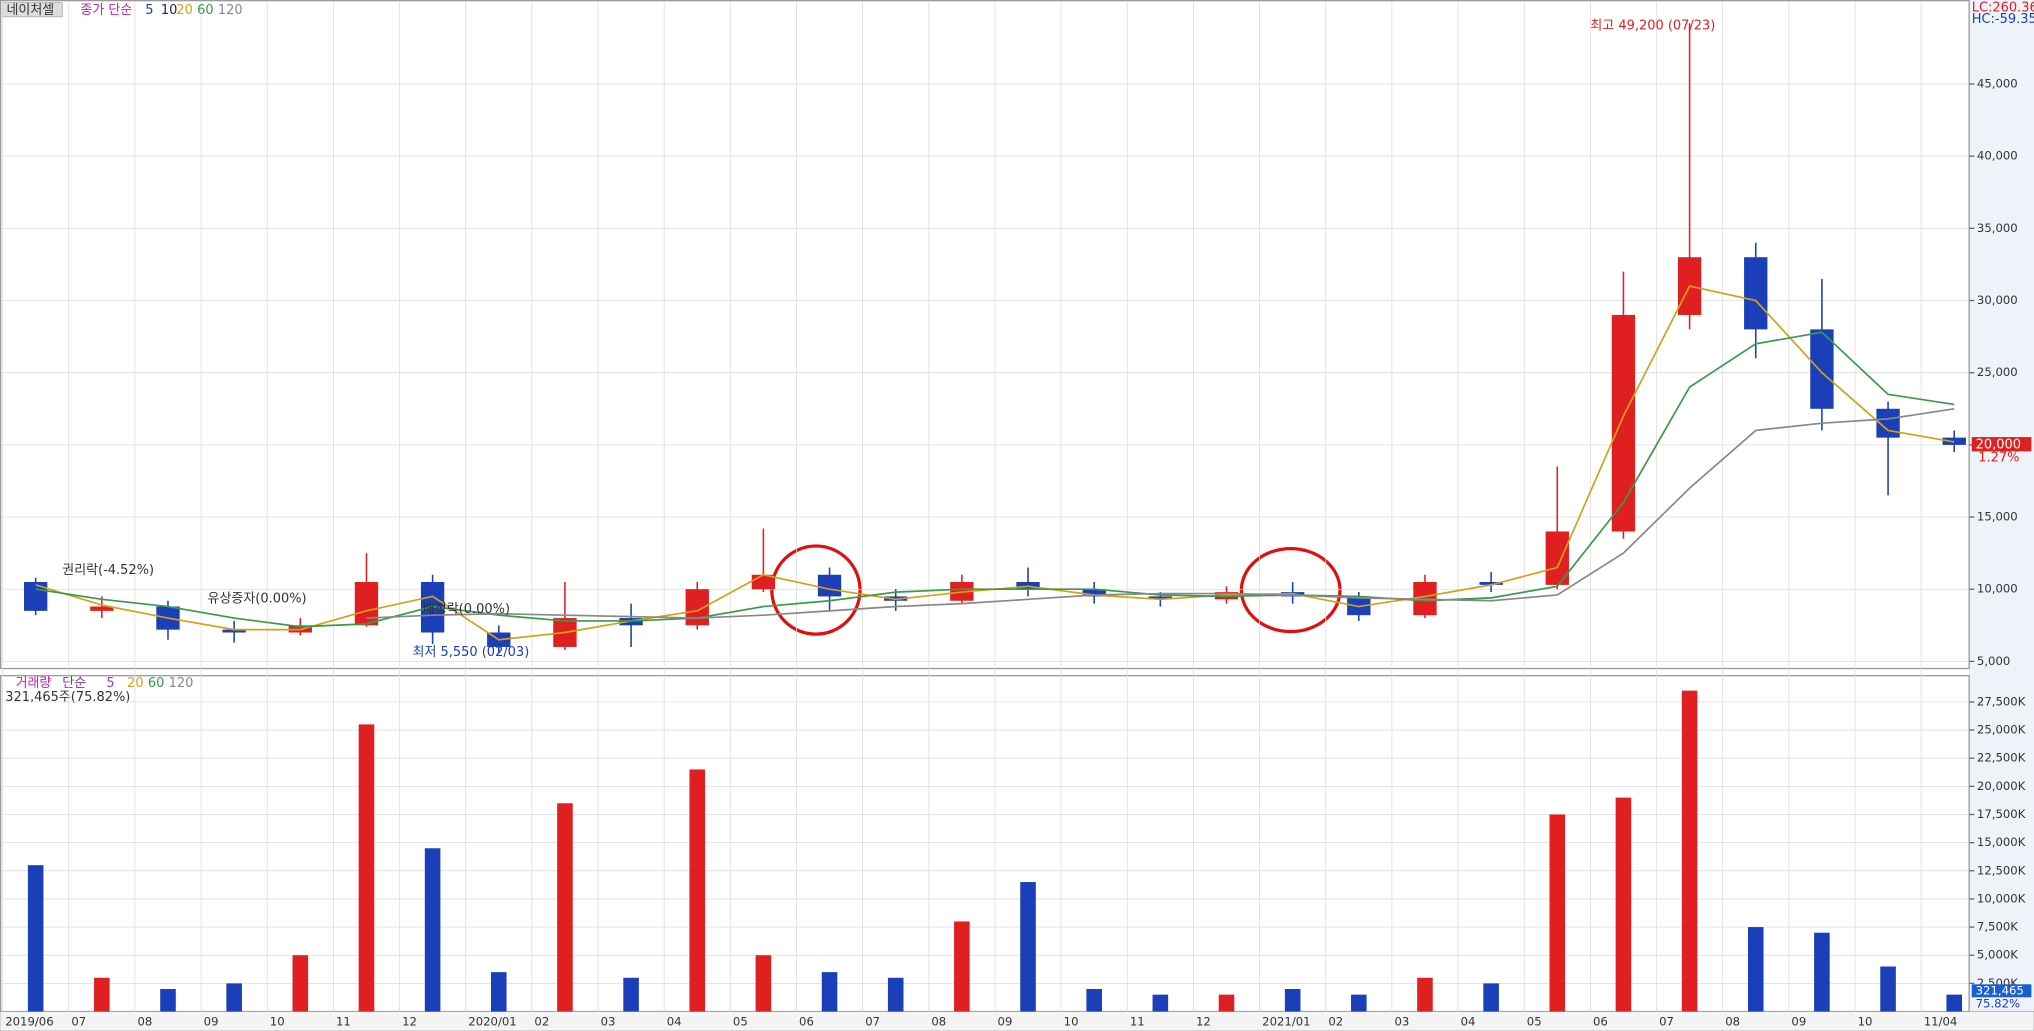  Describe the element at coordinates (184, 10) in the screenshot. I see `legend-entry: 20` at that location.